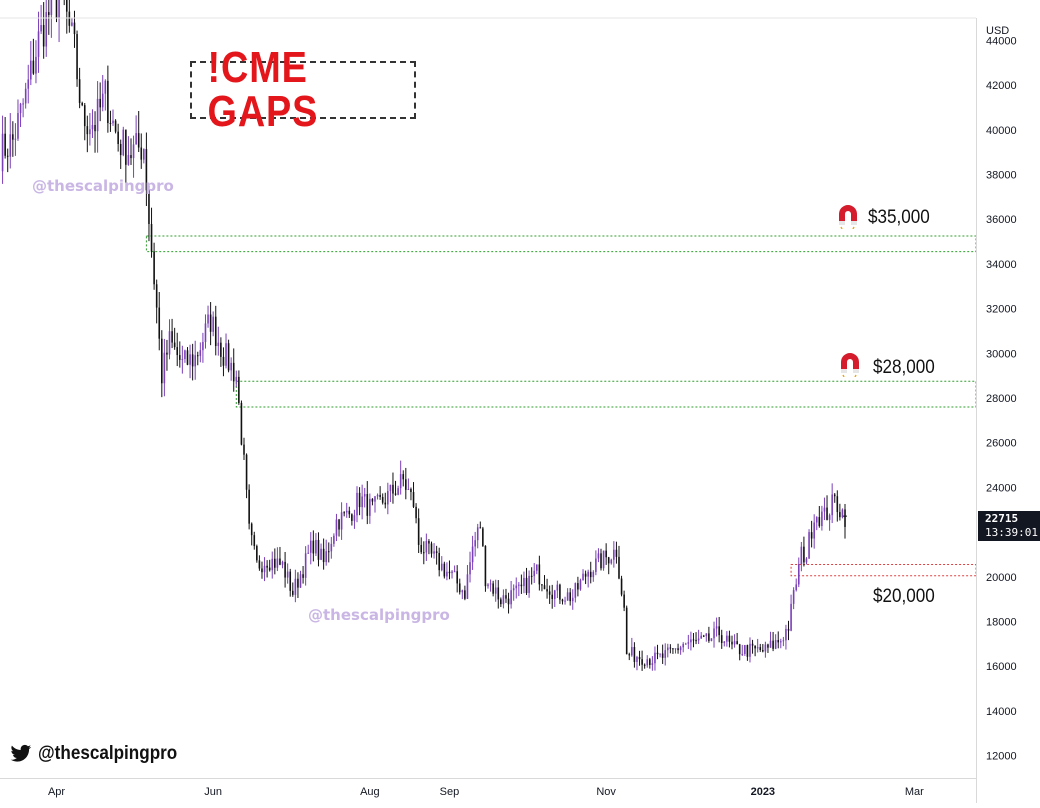  I want to click on y-tick-label: 26000, so click(1001, 444).